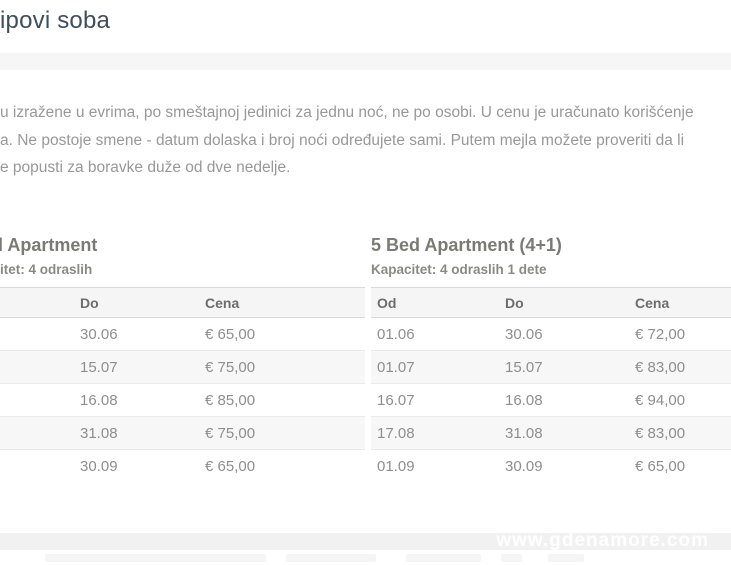  I want to click on room-type-title: 5 Bed Apartment (4+1), so click(466, 245).